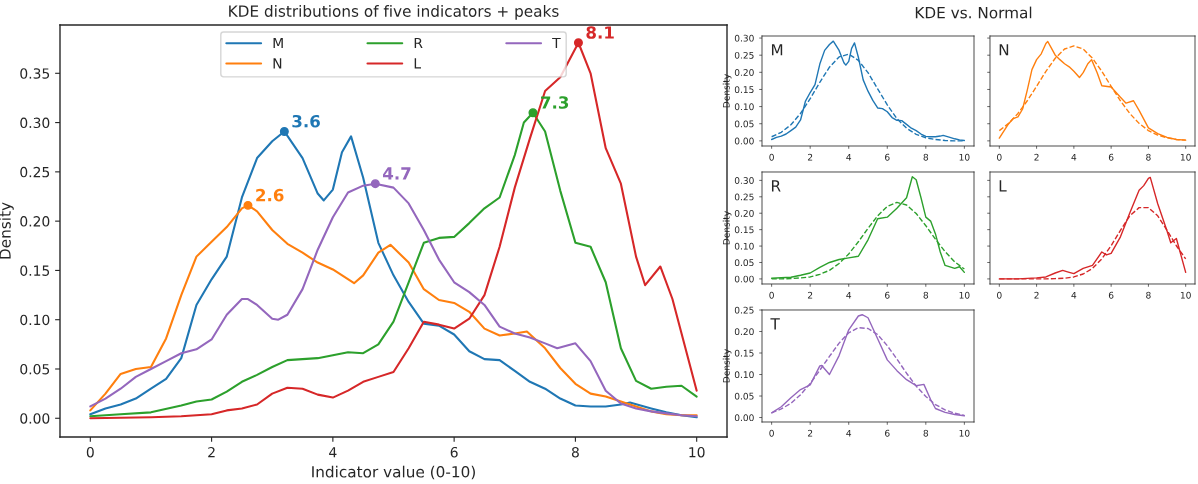  I want to click on annotation: N, so click(1004, 50).